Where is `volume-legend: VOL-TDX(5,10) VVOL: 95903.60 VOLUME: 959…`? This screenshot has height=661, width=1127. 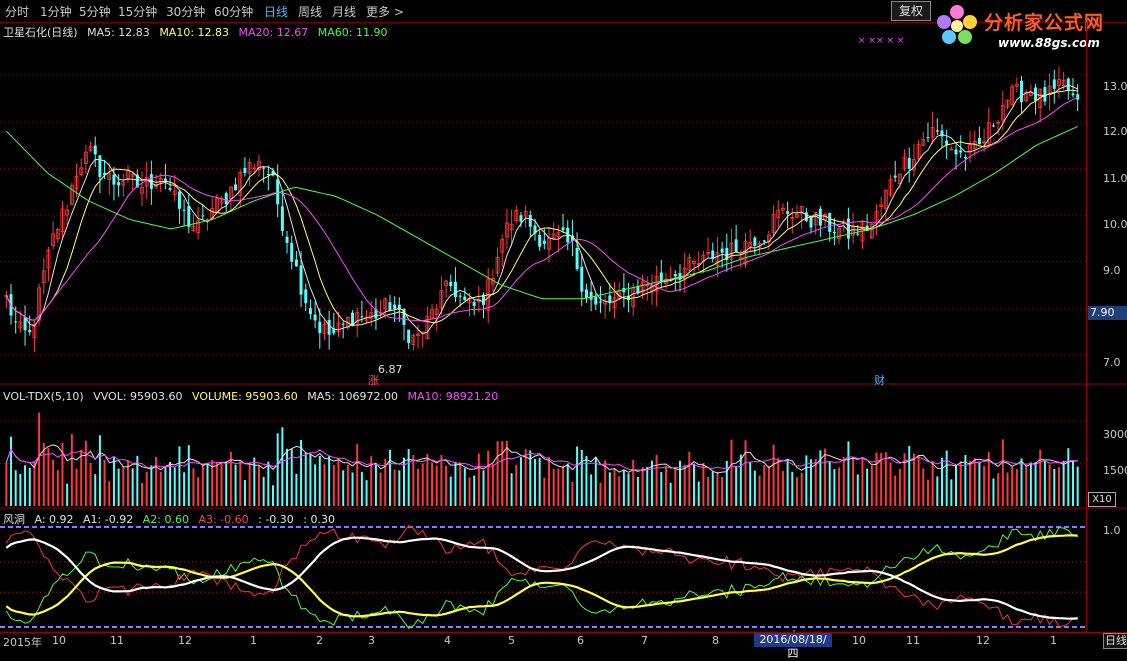
volume-legend: VOL-TDX(5,10) VVOL: 95903.60 VOLUME: 959… is located at coordinates (253, 396).